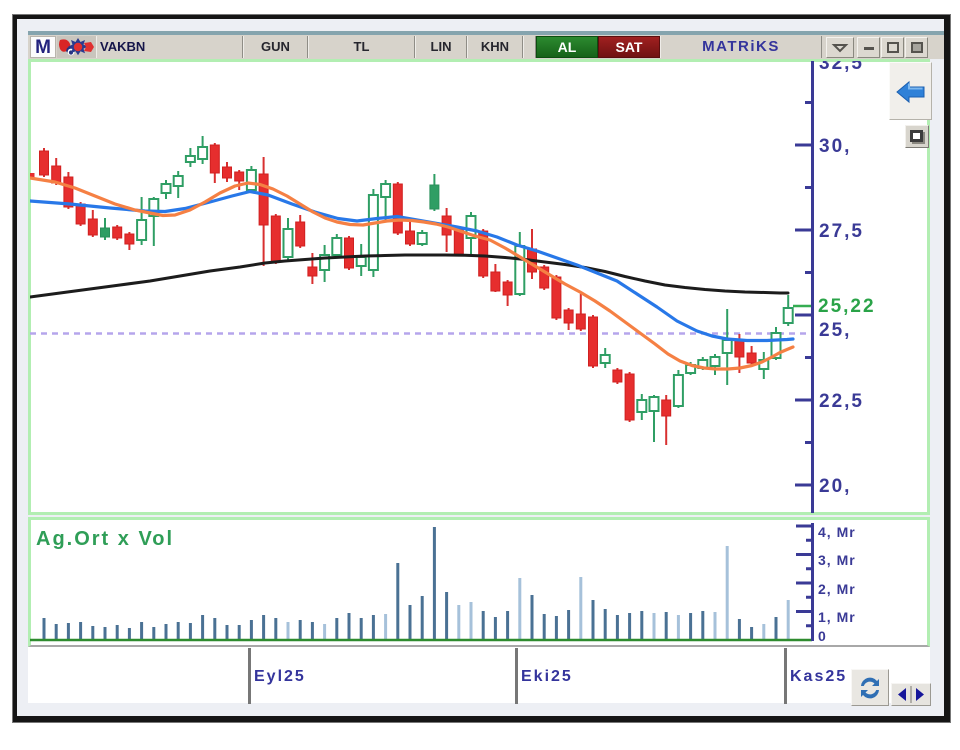  Describe the element at coordinates (835, 486) in the screenshot. I see `svg-text: 20,` at that location.